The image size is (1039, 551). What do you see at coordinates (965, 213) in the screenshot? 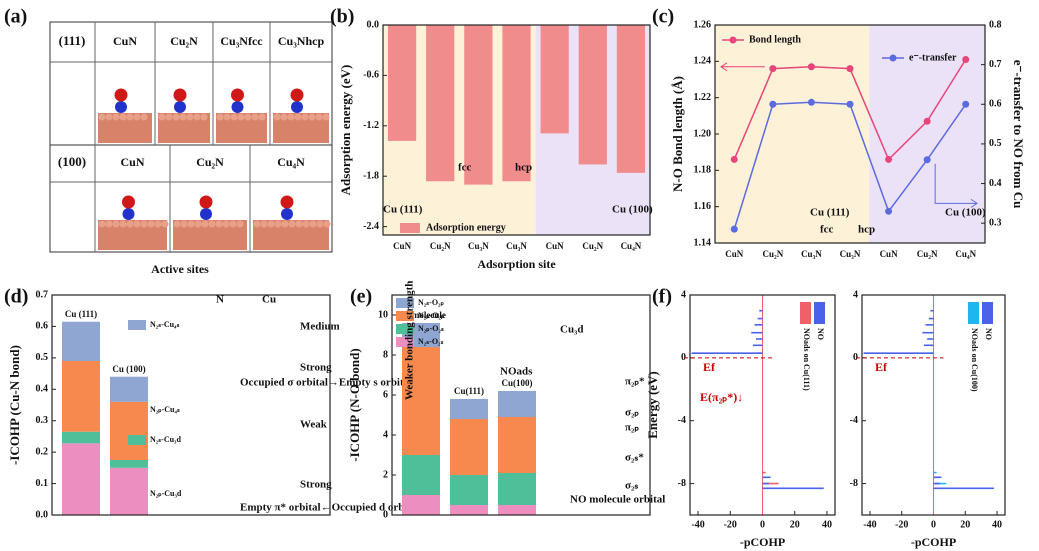
I see `annotation: Cu (100)` at bounding box center [965, 213].